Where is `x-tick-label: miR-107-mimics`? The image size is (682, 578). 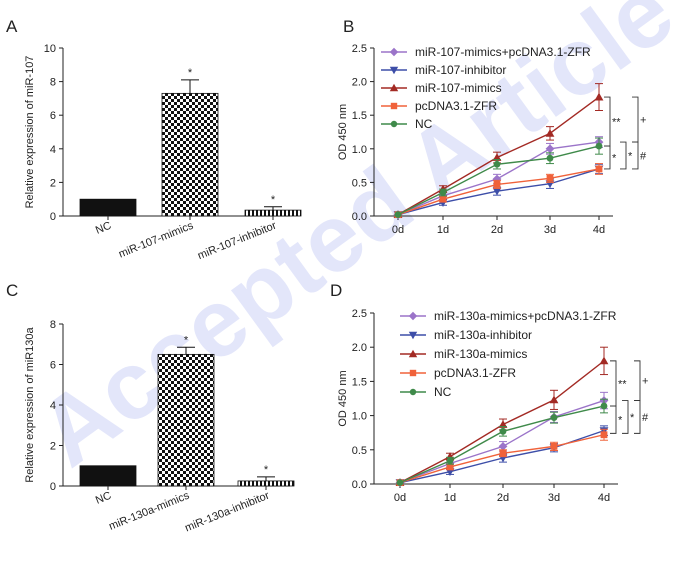 x-tick-label: miR-107-mimics is located at coordinates (156, 239).